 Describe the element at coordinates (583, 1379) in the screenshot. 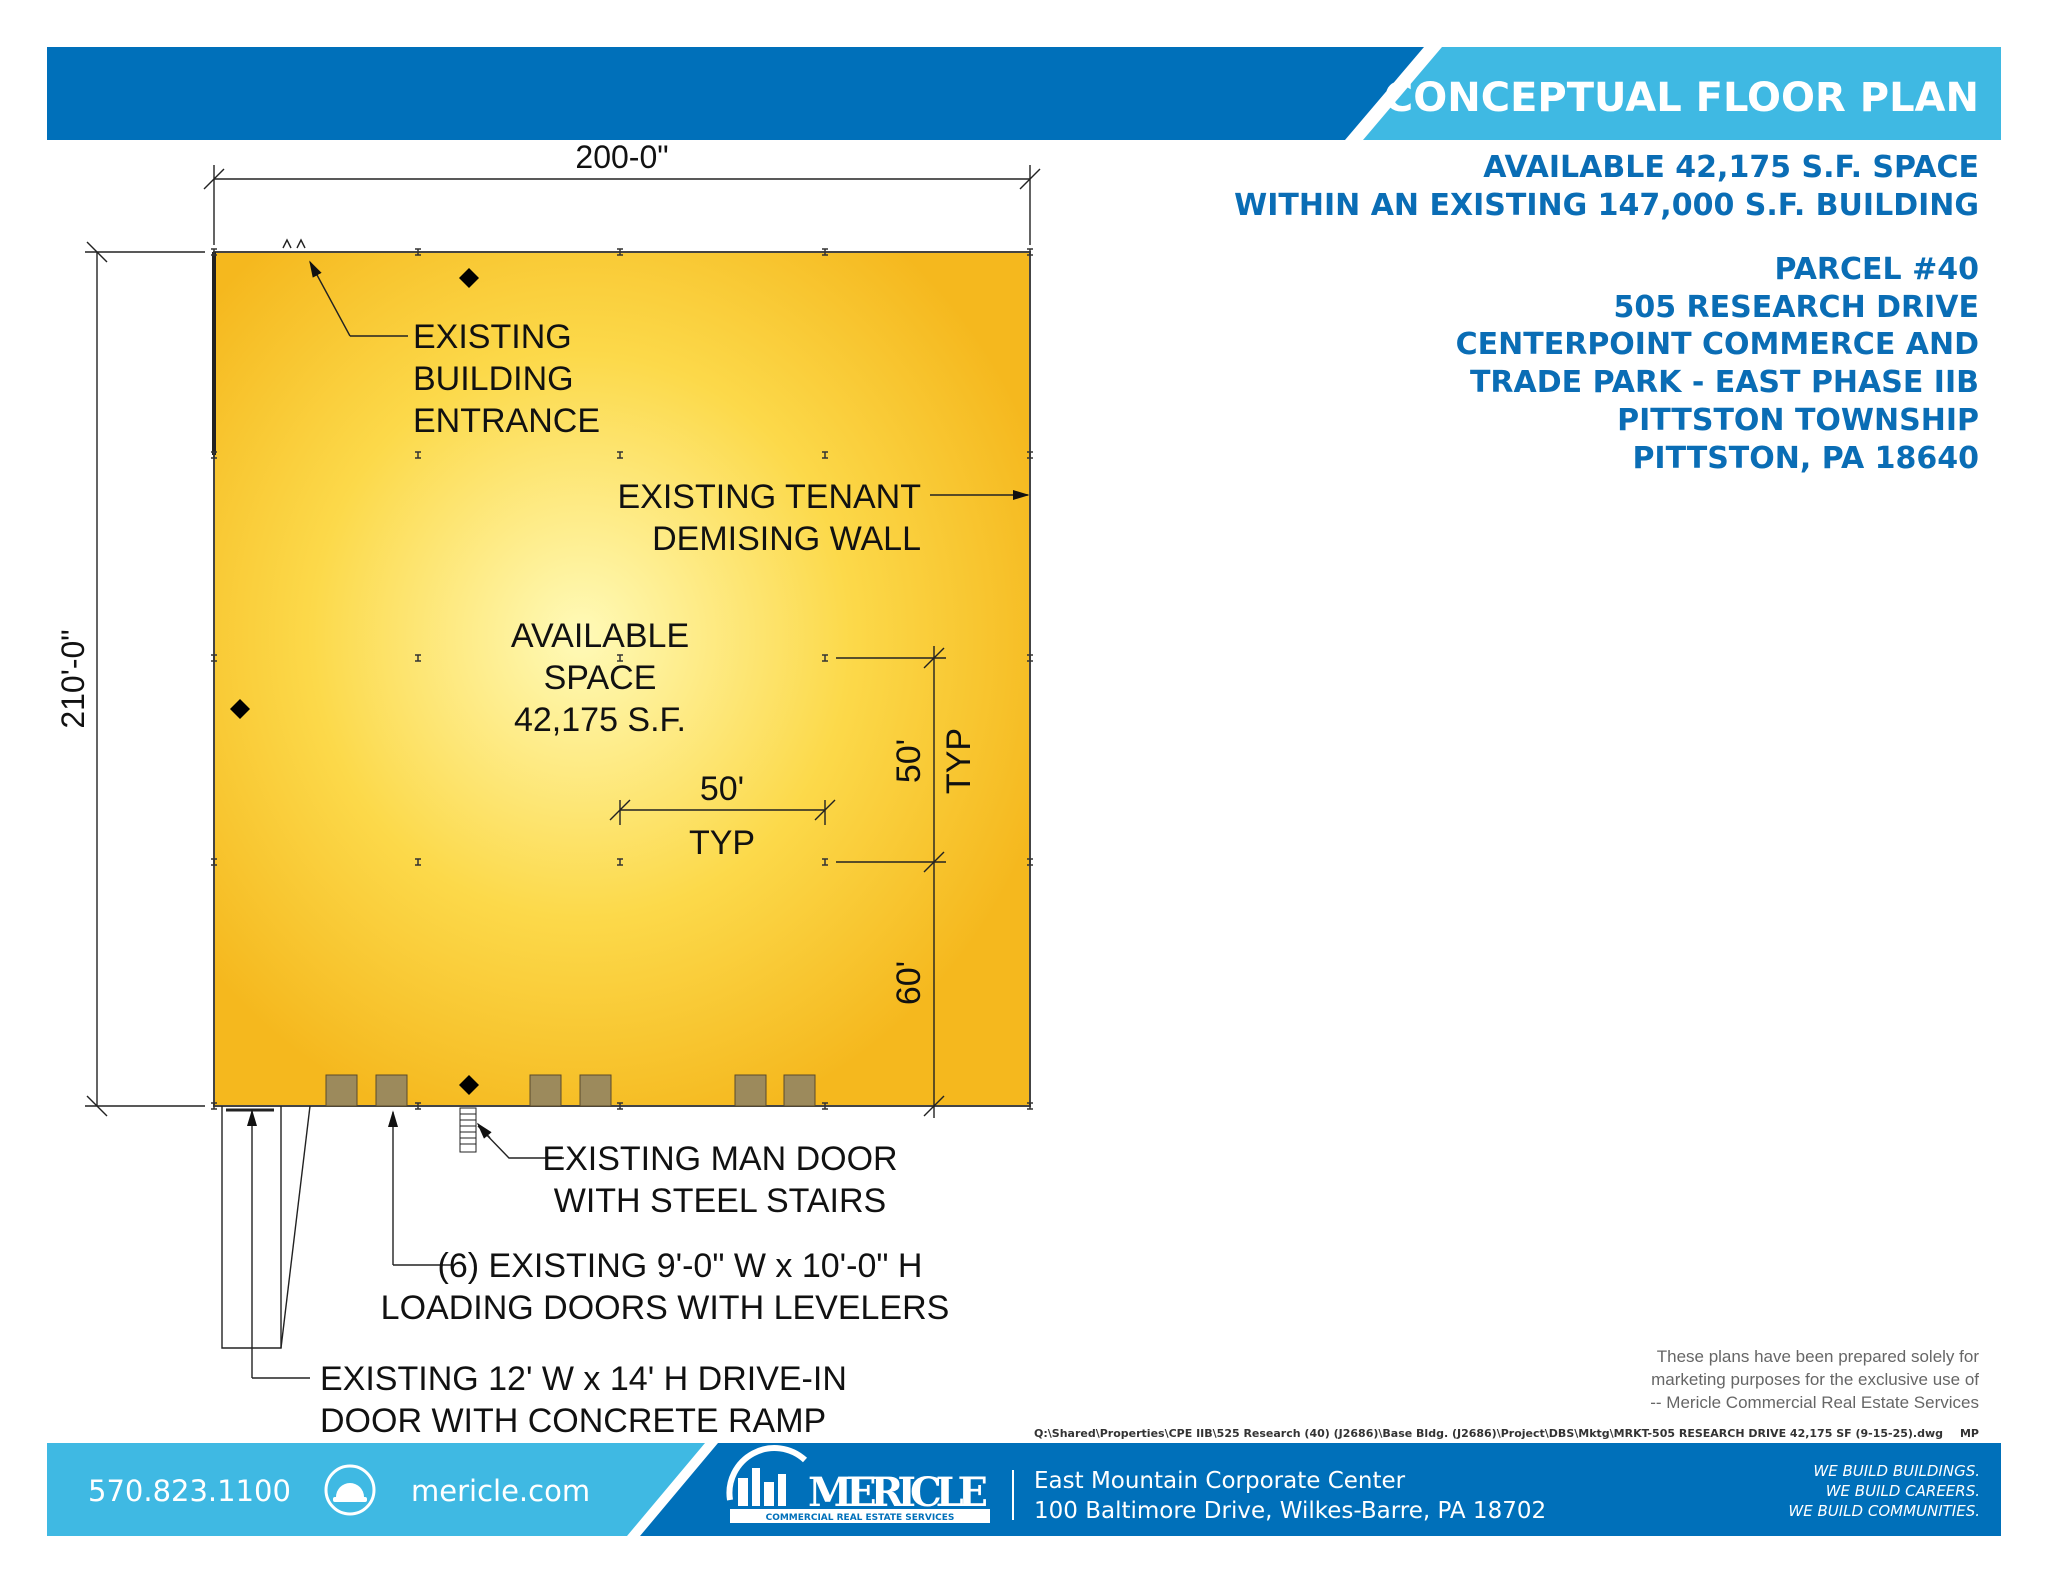

I see `drive-in-label: EXISTING 12' W x 14' H DRIVE-IN` at that location.